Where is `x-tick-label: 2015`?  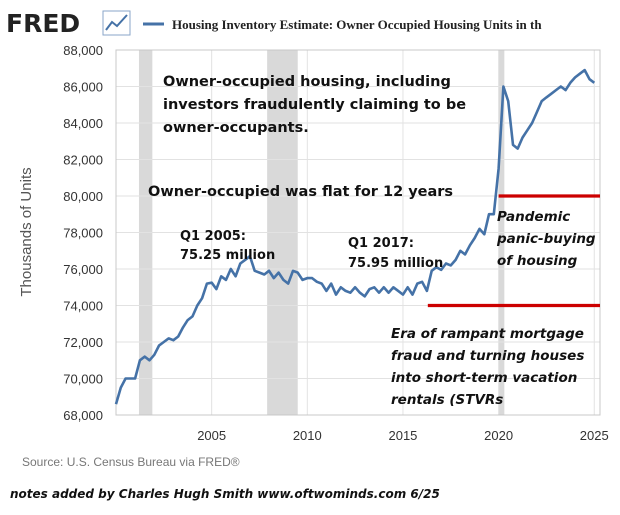 x-tick-label: 2015 is located at coordinates (402, 435).